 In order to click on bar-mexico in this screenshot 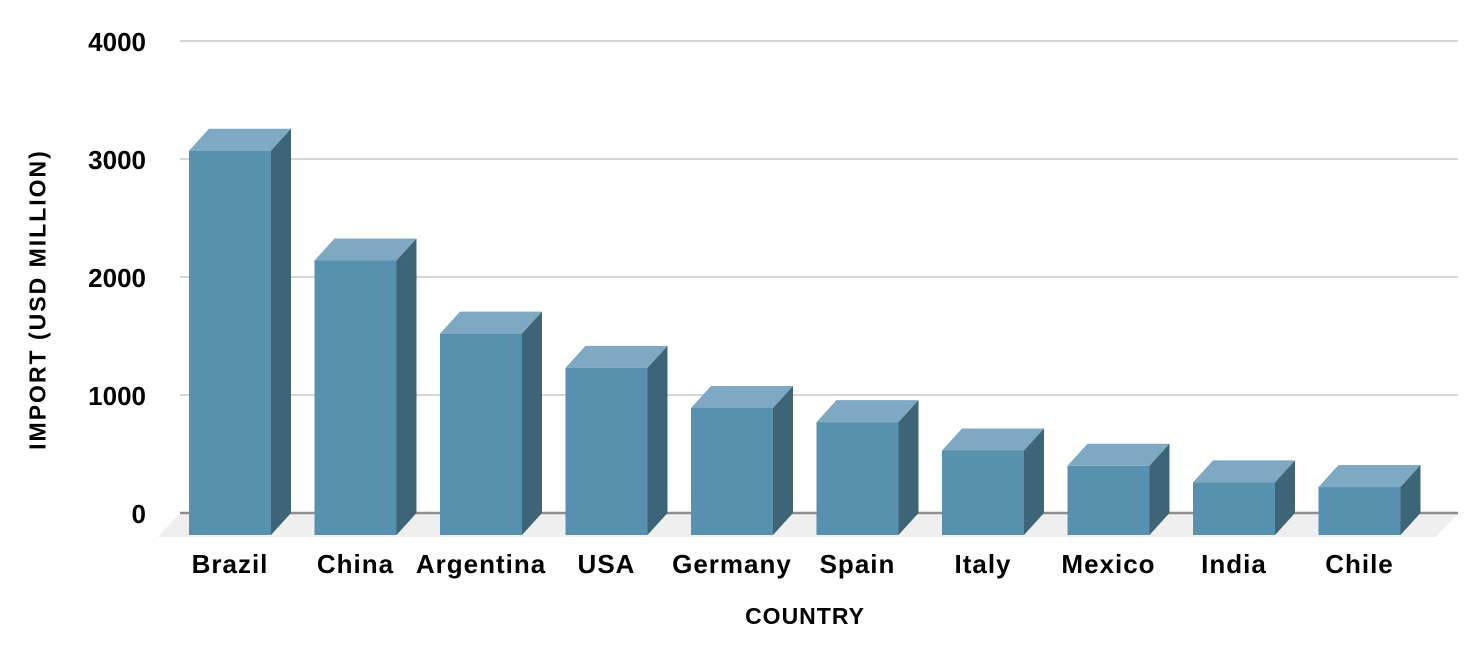, I will do `click(1118, 489)`.